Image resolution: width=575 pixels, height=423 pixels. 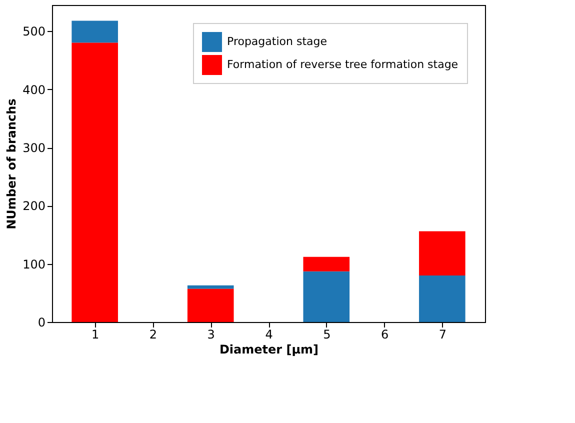 What do you see at coordinates (269, 349) in the screenshot?
I see `x-axis-title: Diameter [µm]` at bounding box center [269, 349].